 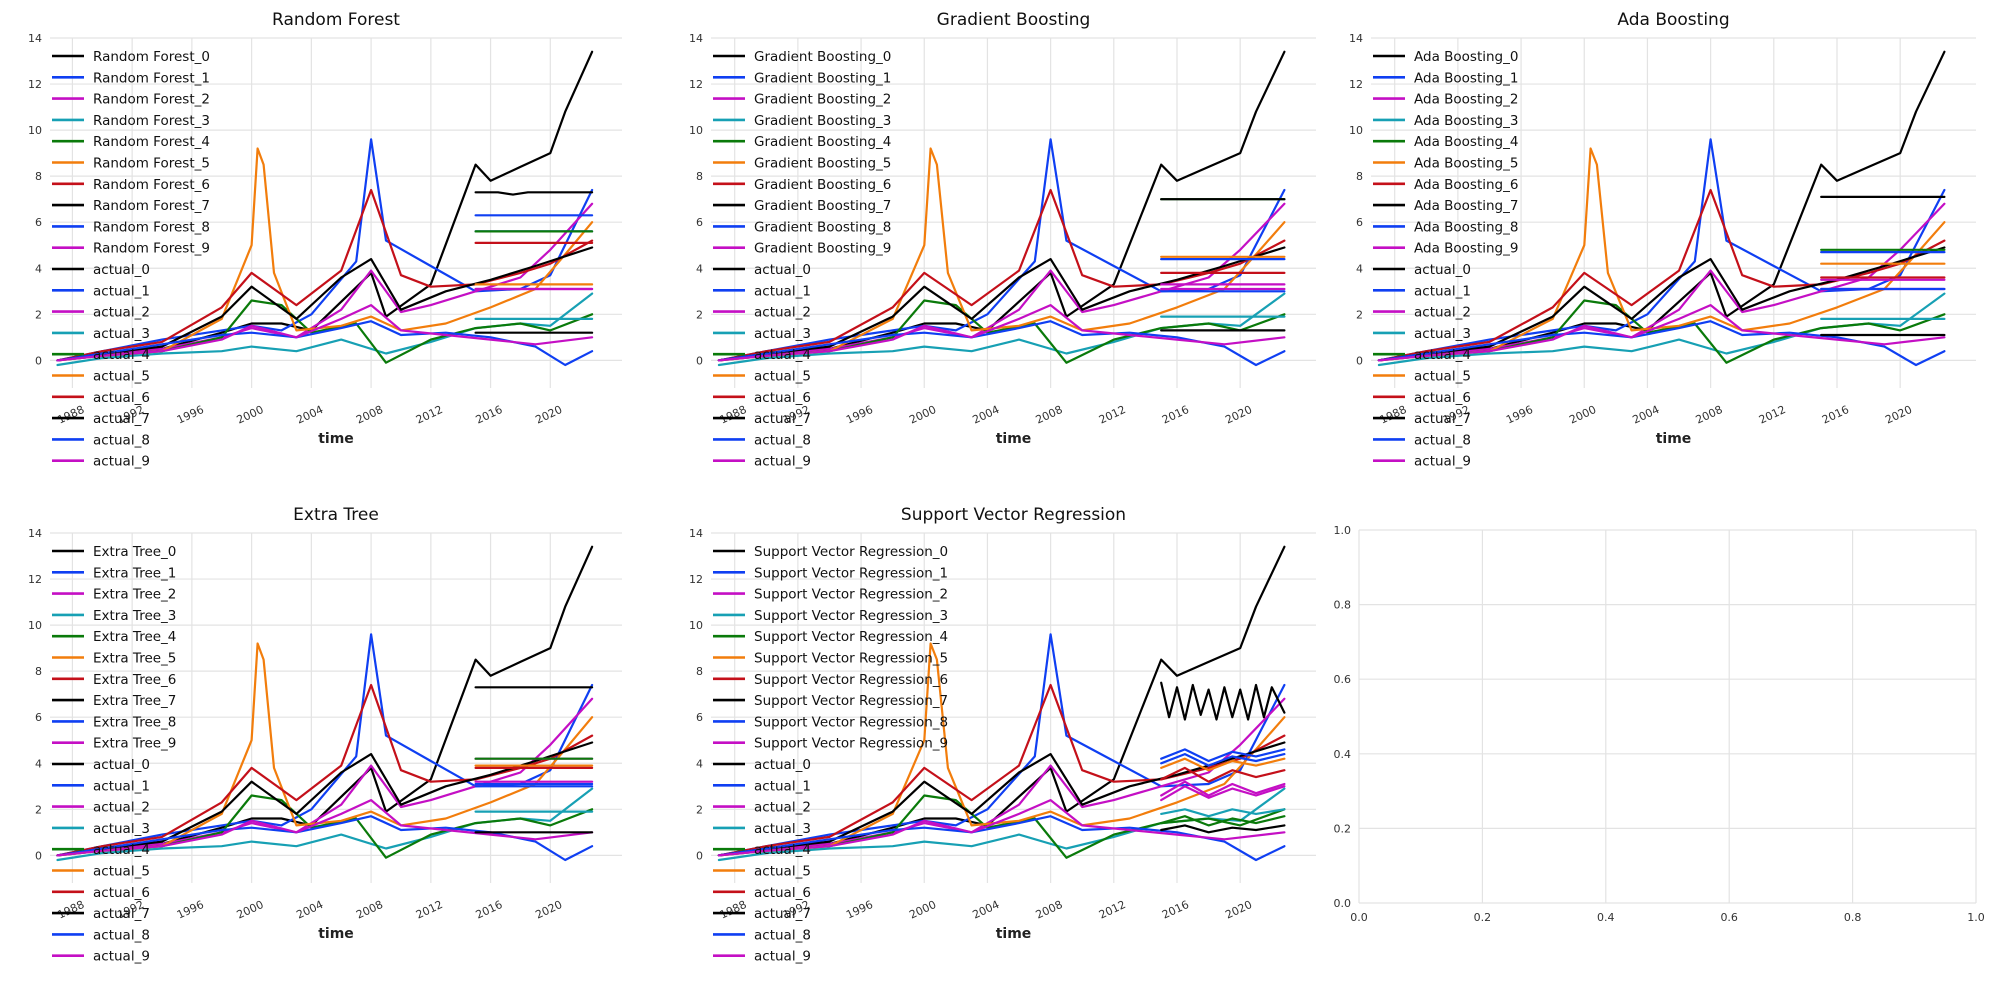 What do you see at coordinates (134, 573) in the screenshot?
I see `legend-label: Extra Tree_1` at bounding box center [134, 573].